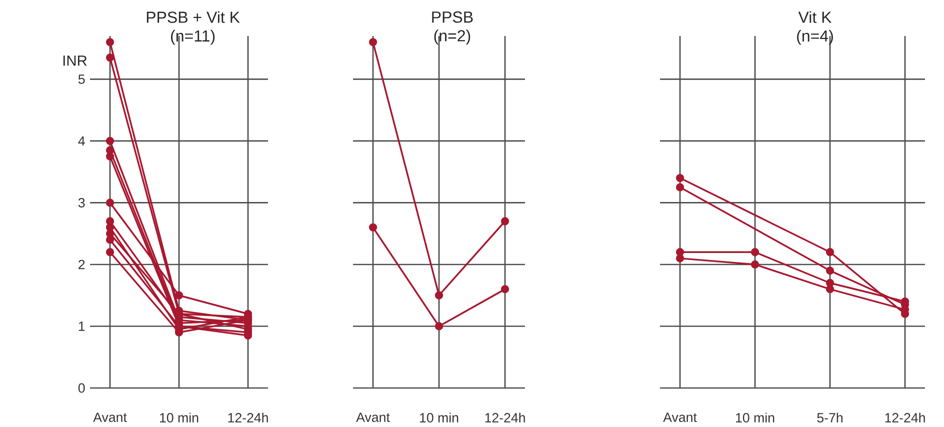 The width and height of the screenshot is (944, 427). I want to click on chart-title: Vit K, so click(815, 17).